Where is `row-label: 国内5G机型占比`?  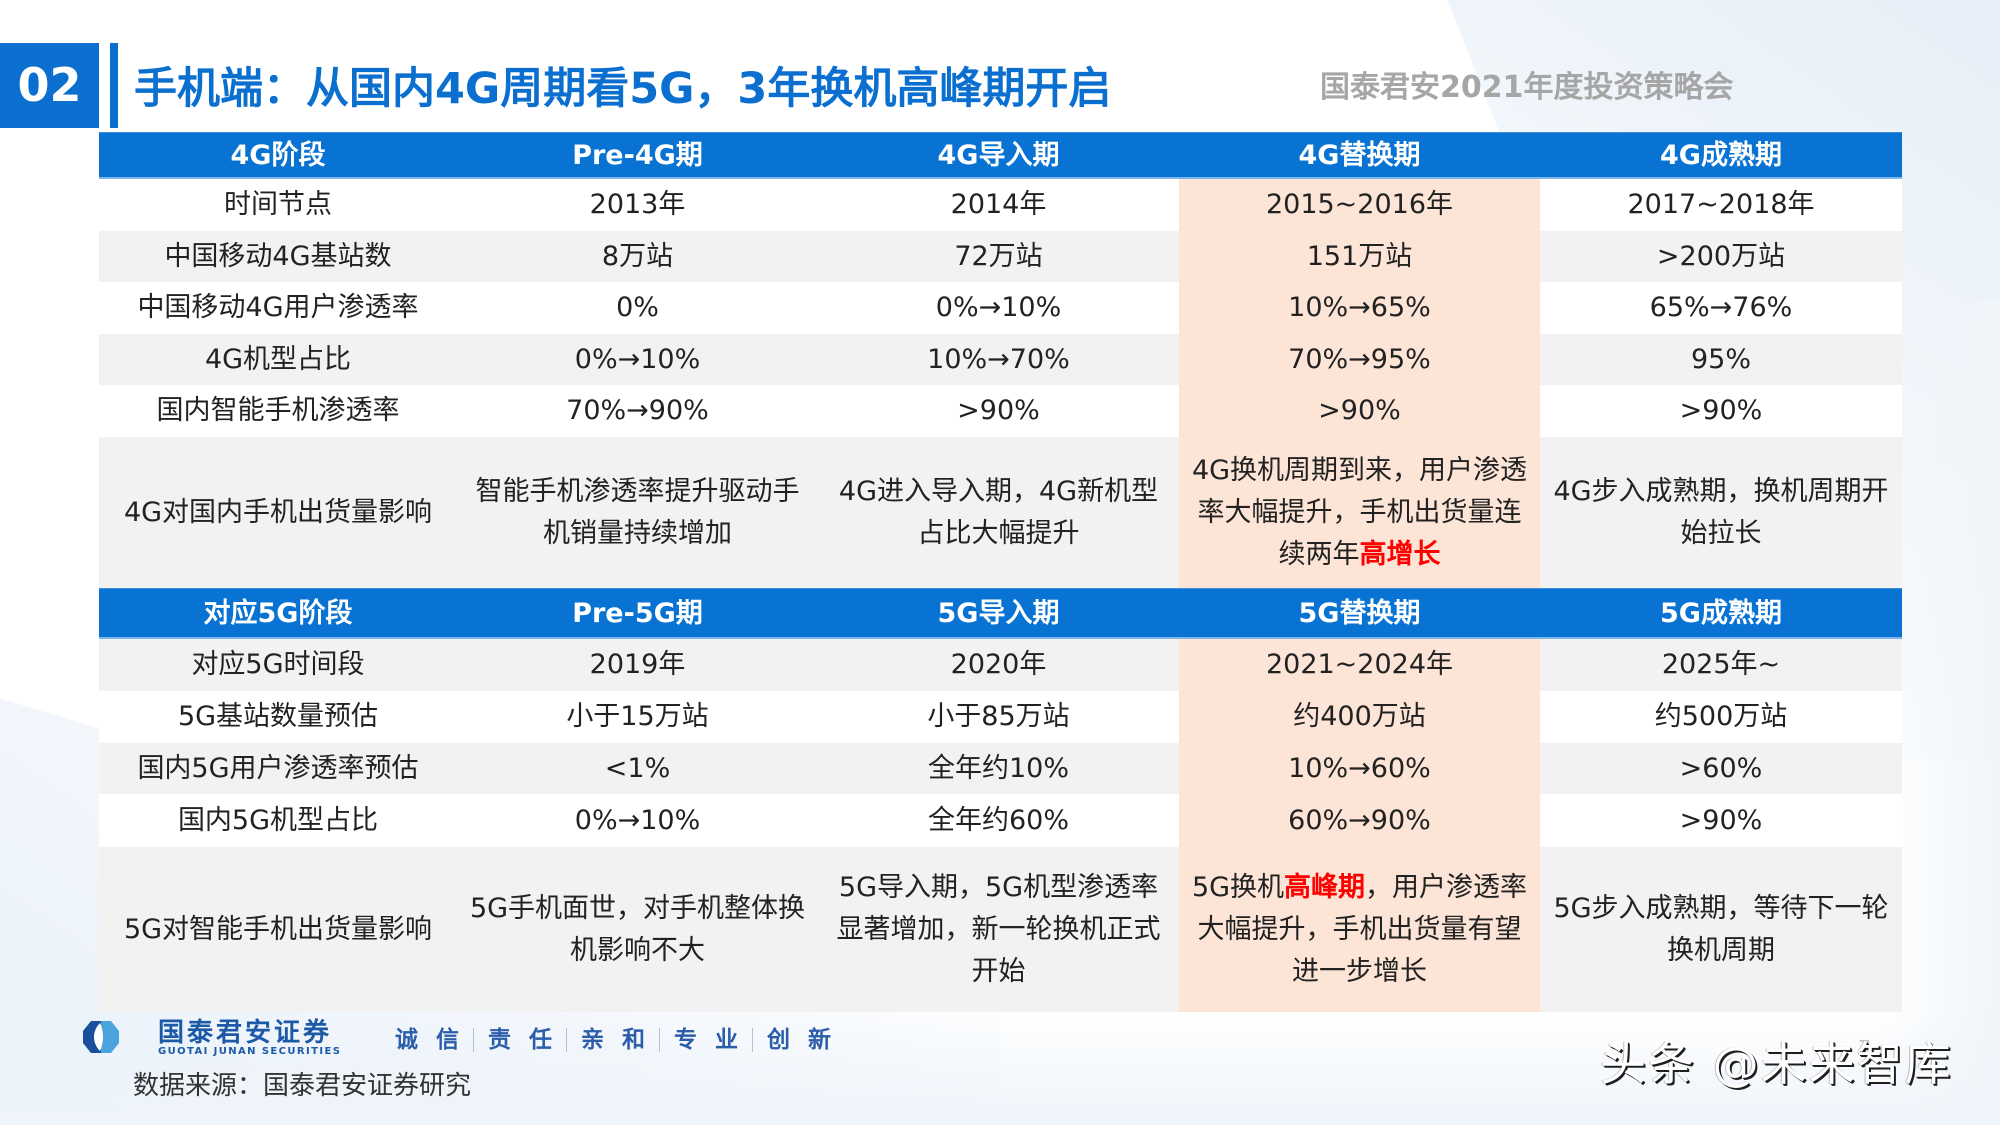 row-label: 国内5G机型占比 is located at coordinates (278, 820).